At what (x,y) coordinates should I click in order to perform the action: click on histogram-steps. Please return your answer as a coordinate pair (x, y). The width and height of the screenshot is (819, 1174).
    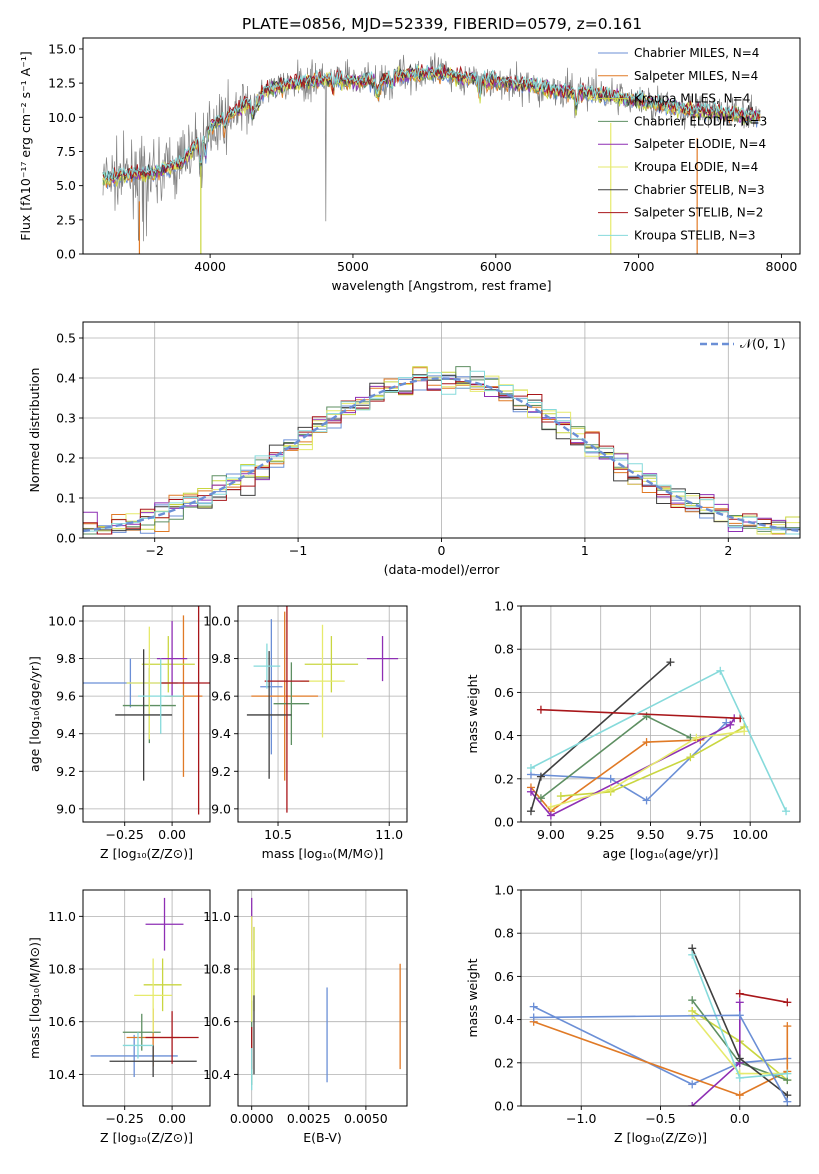
    Looking at the image, I should click on (441, 452).